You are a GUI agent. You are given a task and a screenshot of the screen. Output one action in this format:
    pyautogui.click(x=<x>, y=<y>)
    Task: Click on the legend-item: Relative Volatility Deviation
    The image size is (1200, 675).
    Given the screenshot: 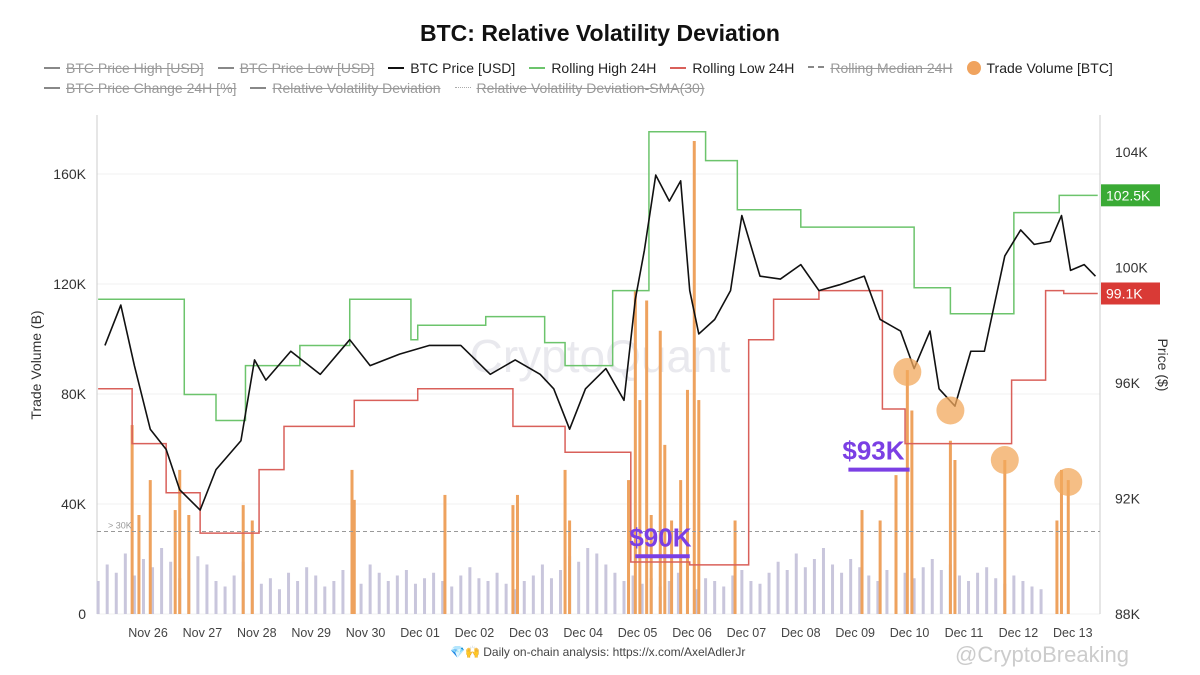 What is the action you would take?
    pyautogui.click(x=345, y=88)
    